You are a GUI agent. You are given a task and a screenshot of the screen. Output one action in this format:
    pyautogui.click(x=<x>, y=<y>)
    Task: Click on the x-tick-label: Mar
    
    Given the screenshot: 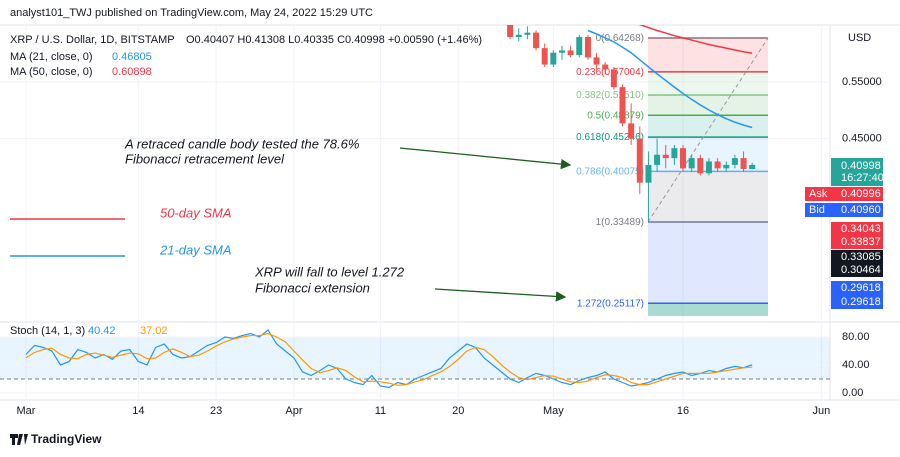 What is the action you would take?
    pyautogui.click(x=25, y=411)
    